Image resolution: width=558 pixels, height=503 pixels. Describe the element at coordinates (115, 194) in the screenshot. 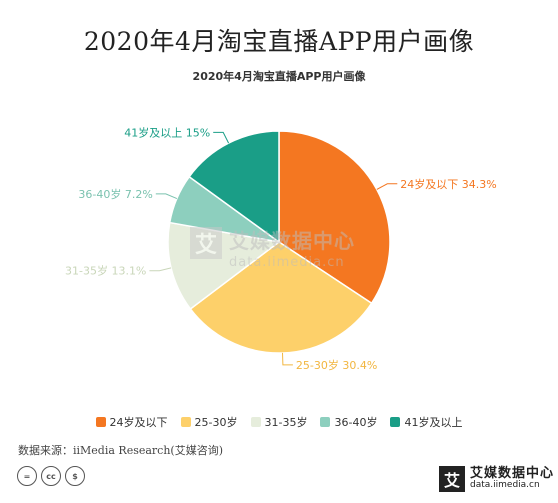

I see `data-label: 36-40岁 7.2%` at that location.